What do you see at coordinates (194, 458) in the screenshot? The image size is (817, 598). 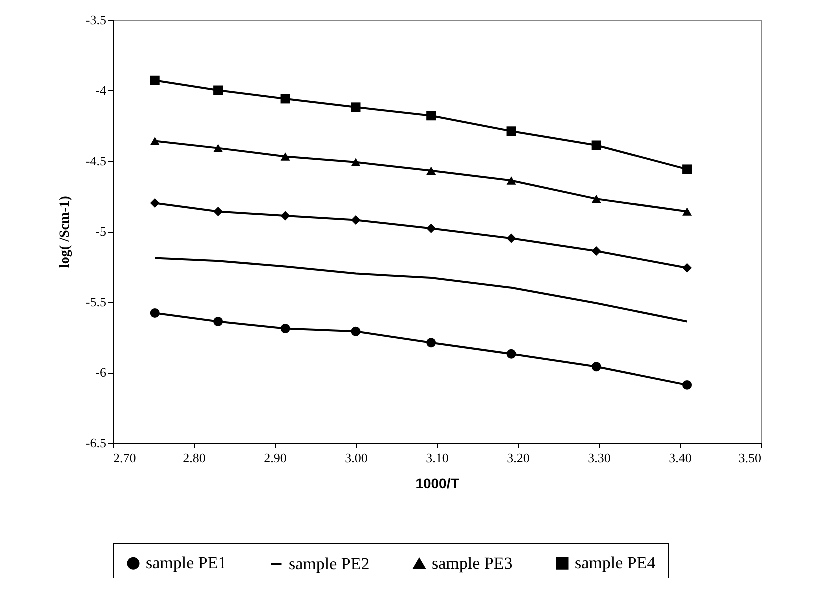 I see `x-tick-label: 2.80` at bounding box center [194, 458].